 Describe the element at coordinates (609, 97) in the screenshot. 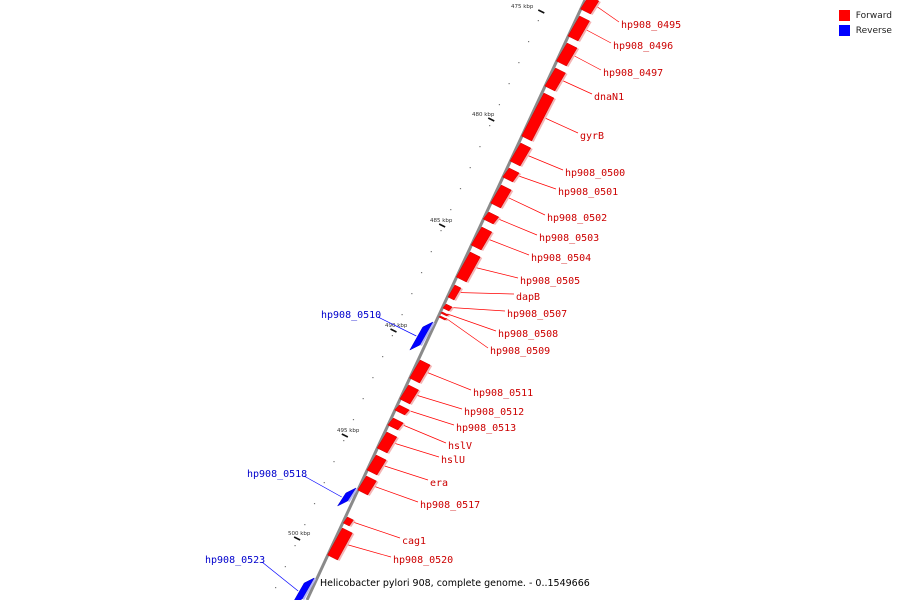

I see `gene-label-dnaN1: dnaN1` at that location.